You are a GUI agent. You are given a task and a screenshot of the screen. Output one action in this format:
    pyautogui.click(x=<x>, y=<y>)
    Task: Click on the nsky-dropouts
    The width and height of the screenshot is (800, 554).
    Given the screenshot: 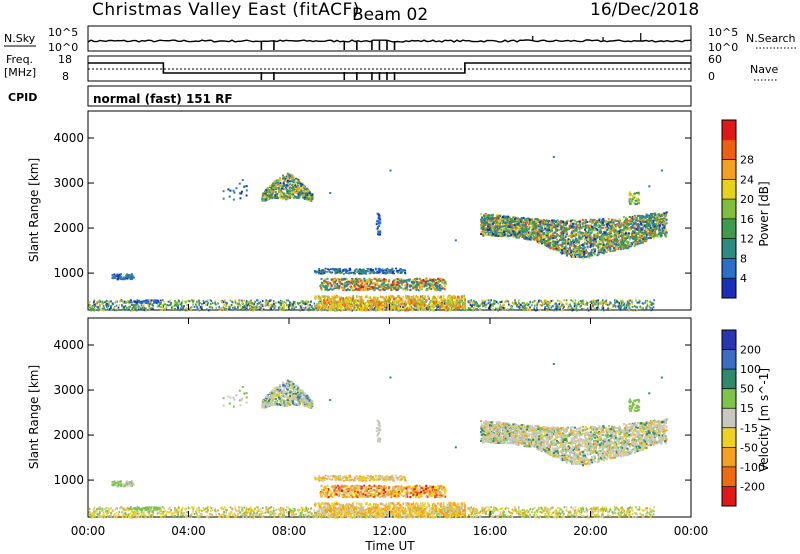 What is the action you would take?
    pyautogui.click(x=451, y=41)
    